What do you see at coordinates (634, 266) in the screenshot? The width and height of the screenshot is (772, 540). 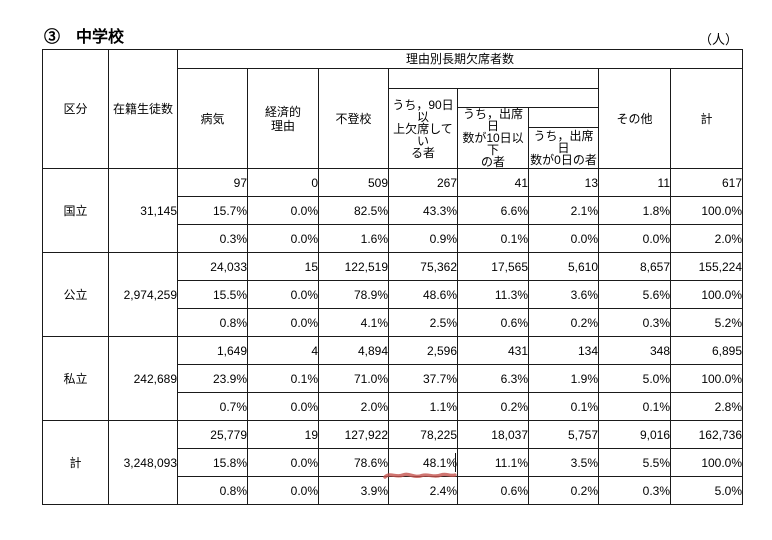 I see `table-cell: 8,657` at bounding box center [634, 266].